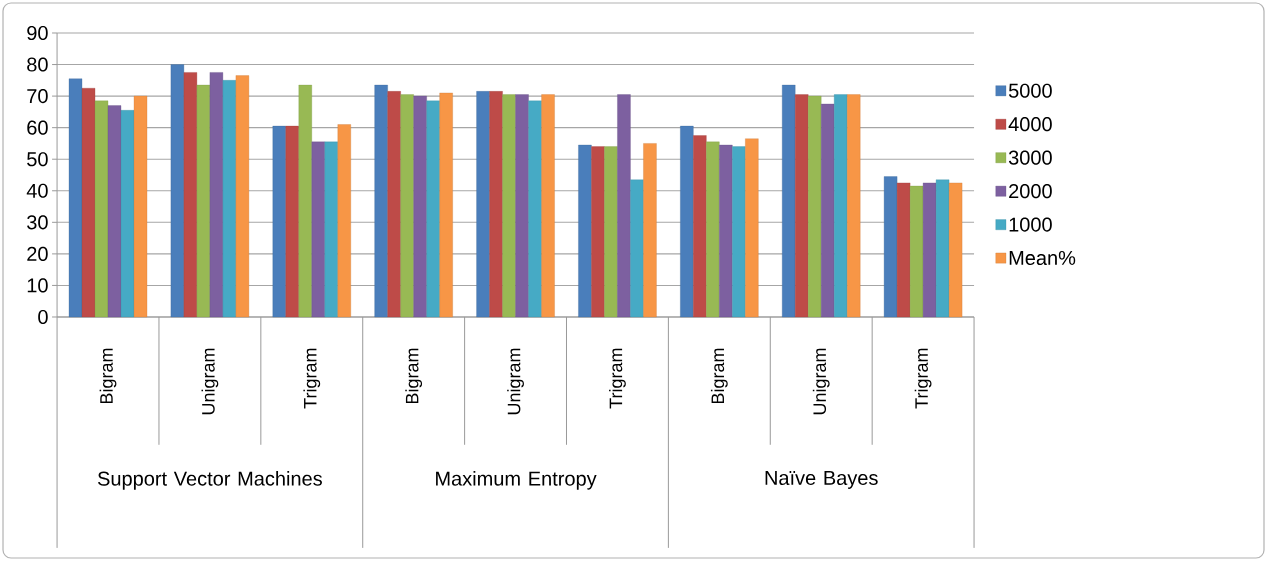 The height and width of the screenshot is (561, 1267). What do you see at coordinates (209, 480) in the screenshot?
I see `text: Support Vector Machines` at bounding box center [209, 480].